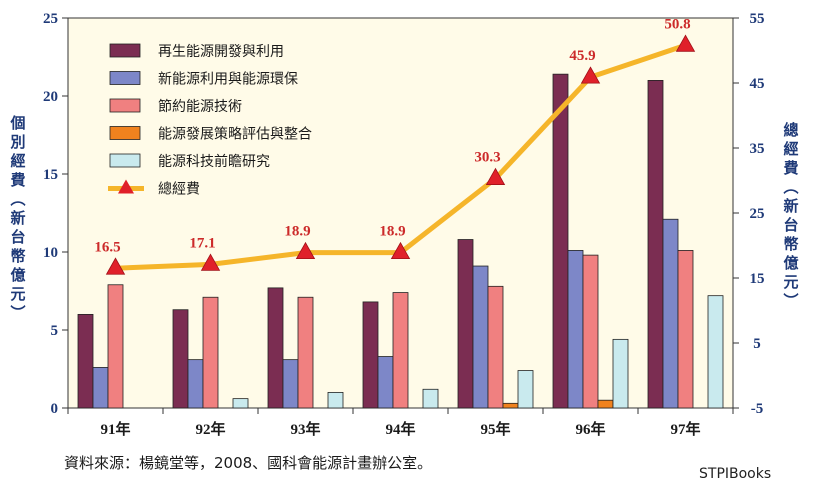  What do you see at coordinates (790, 215) in the screenshot?
I see `y-axis-right-title: 總經費︵新台幣億元︶` at bounding box center [790, 215].